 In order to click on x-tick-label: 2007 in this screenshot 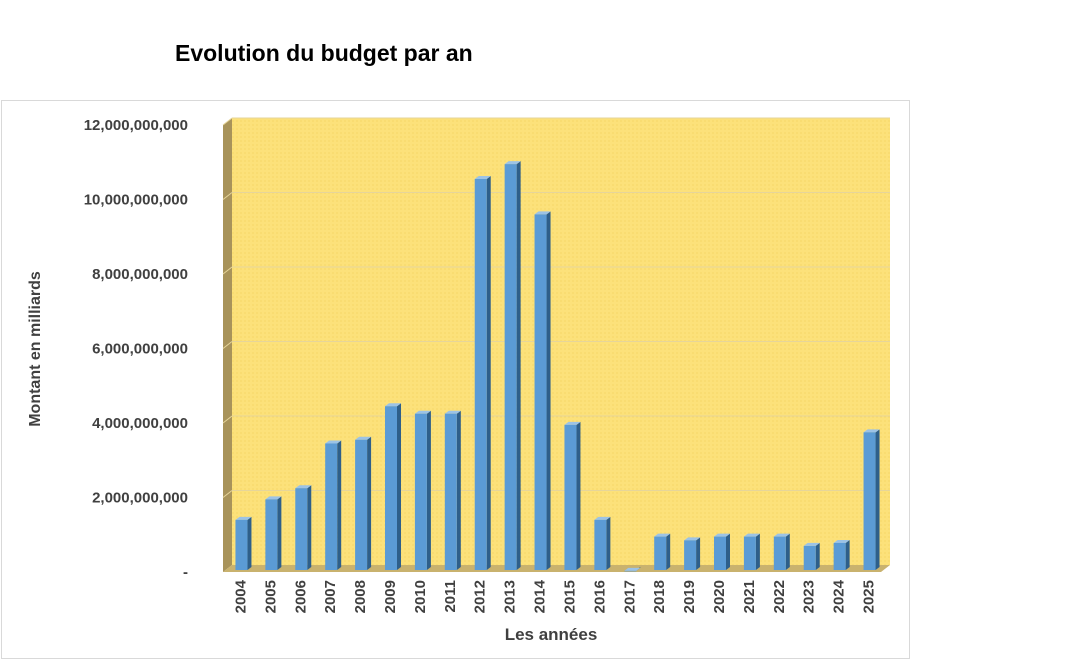, I will do `click(330, 596)`.